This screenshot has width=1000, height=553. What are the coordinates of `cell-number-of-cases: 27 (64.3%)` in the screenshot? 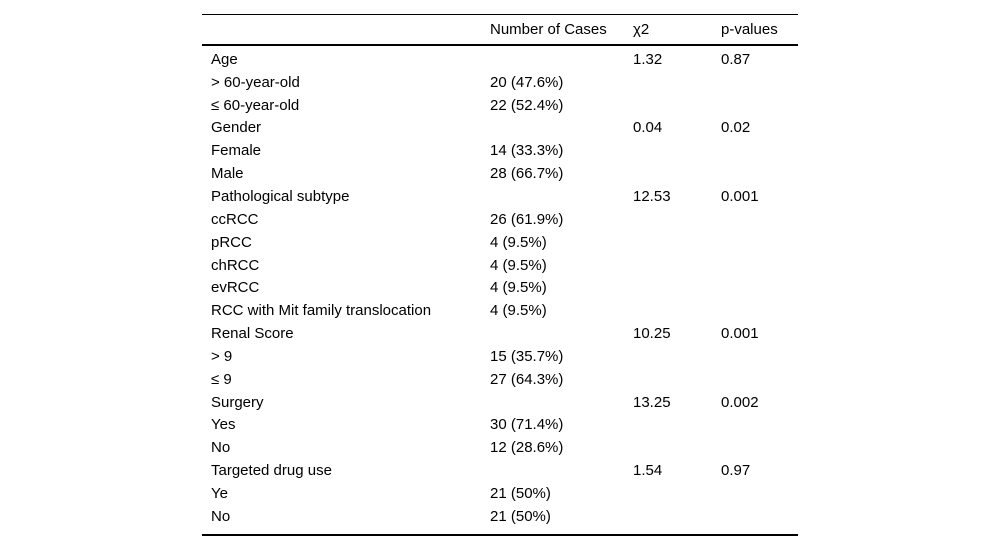 It's located at (527, 379).